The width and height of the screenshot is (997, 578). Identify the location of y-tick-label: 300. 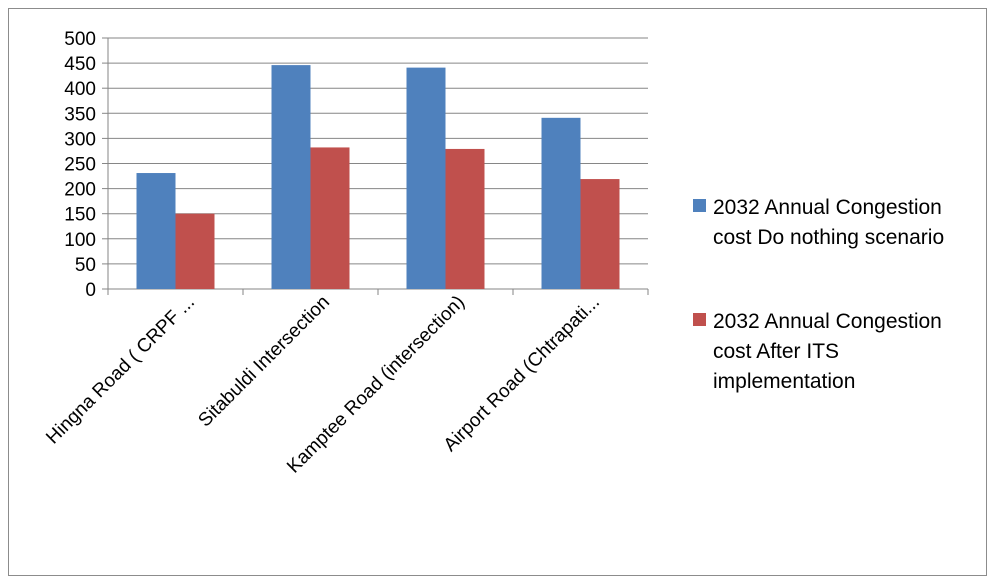
(80, 139).